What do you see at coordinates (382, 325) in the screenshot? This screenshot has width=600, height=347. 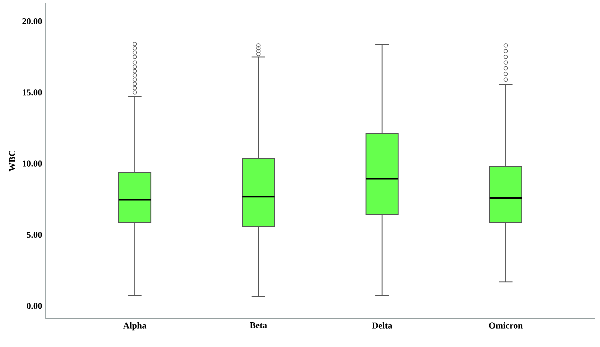 I see `x-tick-label: Delta` at bounding box center [382, 325].